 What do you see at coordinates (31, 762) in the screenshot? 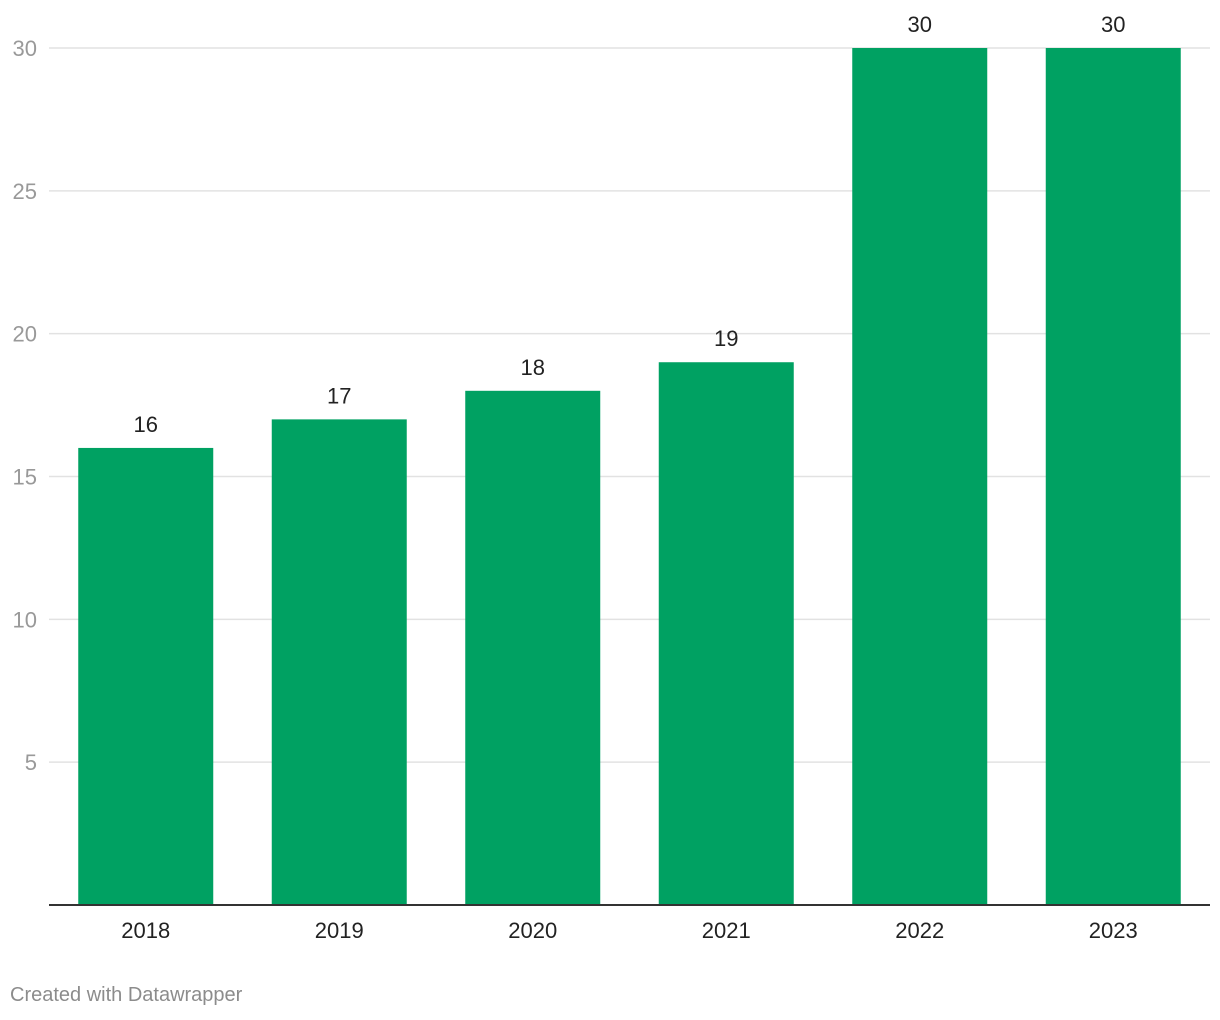
I see `y-tick-label: 5` at bounding box center [31, 762].